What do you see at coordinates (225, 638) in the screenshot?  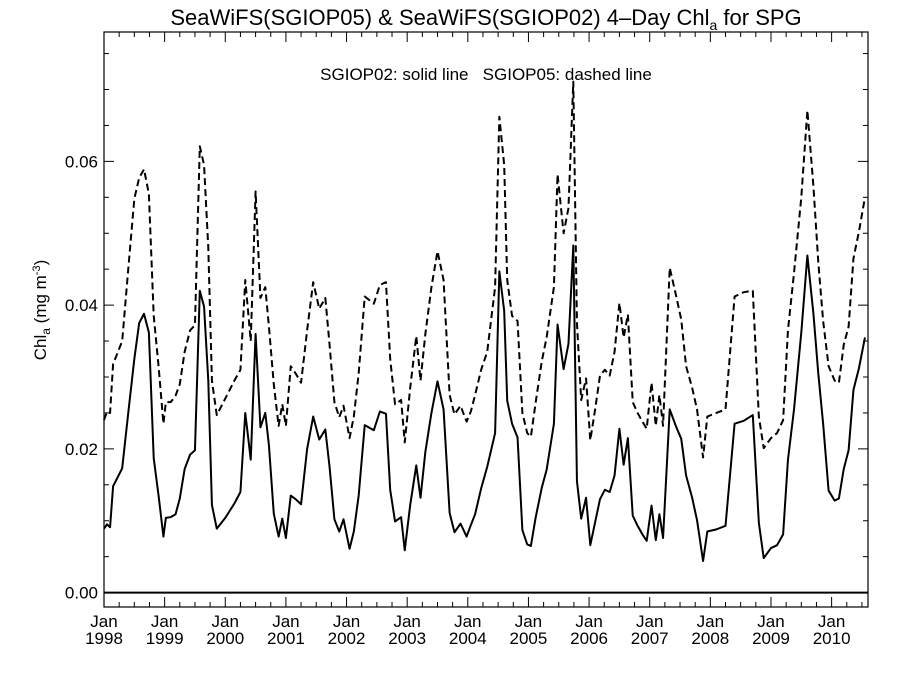 I see `x-tick-year-label: 2000` at bounding box center [225, 638].